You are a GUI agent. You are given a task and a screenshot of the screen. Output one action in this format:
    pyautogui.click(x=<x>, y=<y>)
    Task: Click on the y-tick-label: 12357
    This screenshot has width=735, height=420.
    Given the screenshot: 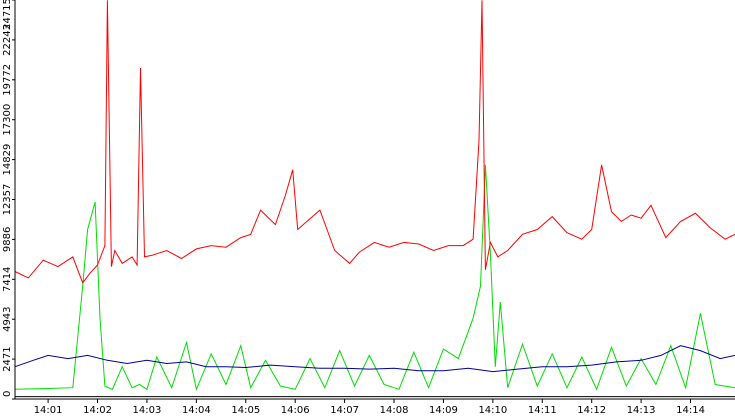 What is the action you would take?
    pyautogui.click(x=7, y=200)
    